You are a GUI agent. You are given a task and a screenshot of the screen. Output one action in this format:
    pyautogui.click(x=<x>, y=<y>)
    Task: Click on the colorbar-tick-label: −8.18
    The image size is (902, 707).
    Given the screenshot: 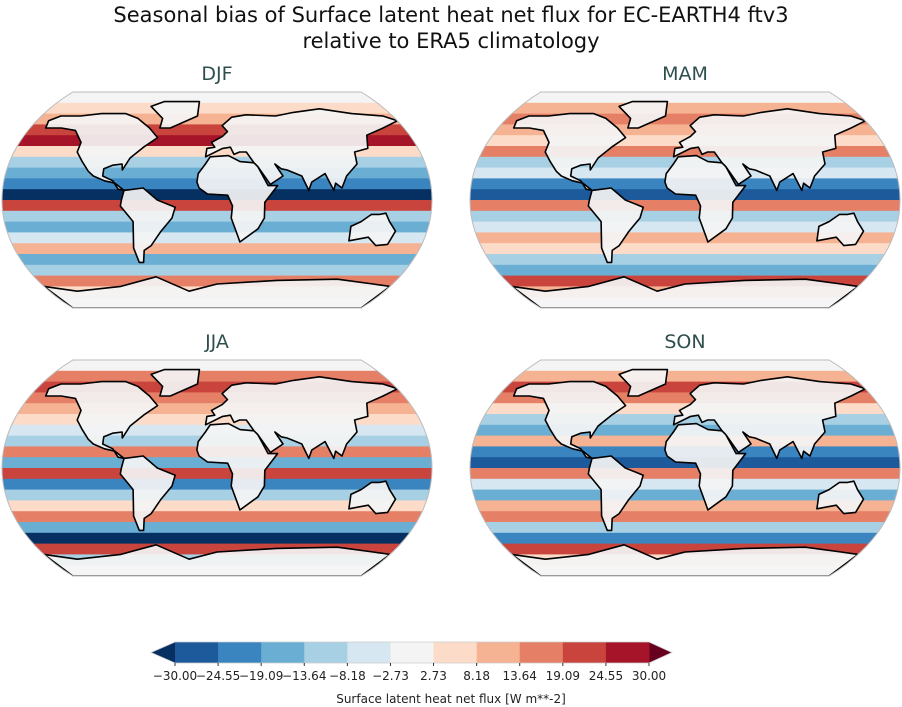 What is the action you would take?
    pyautogui.click(x=347, y=676)
    